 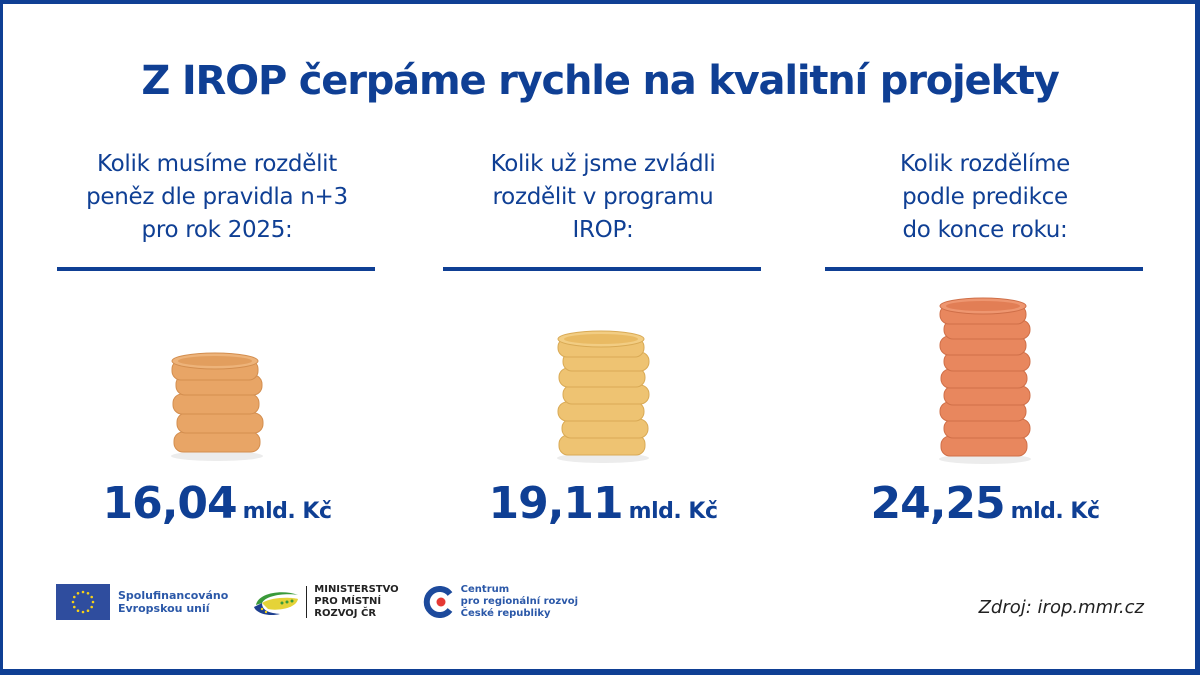 I want to click on question-line: Kolik musíme rozdělit, so click(x=217, y=164).